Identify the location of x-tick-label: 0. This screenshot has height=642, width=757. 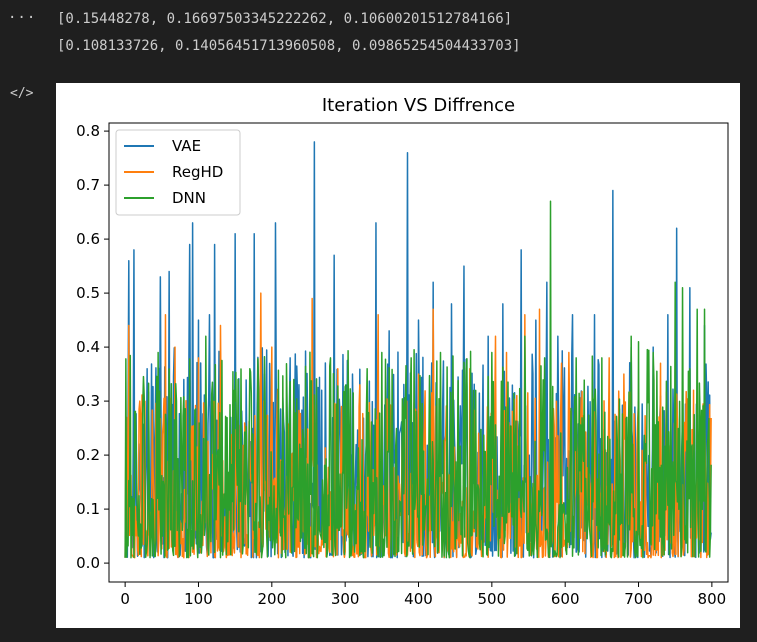
(125, 599).